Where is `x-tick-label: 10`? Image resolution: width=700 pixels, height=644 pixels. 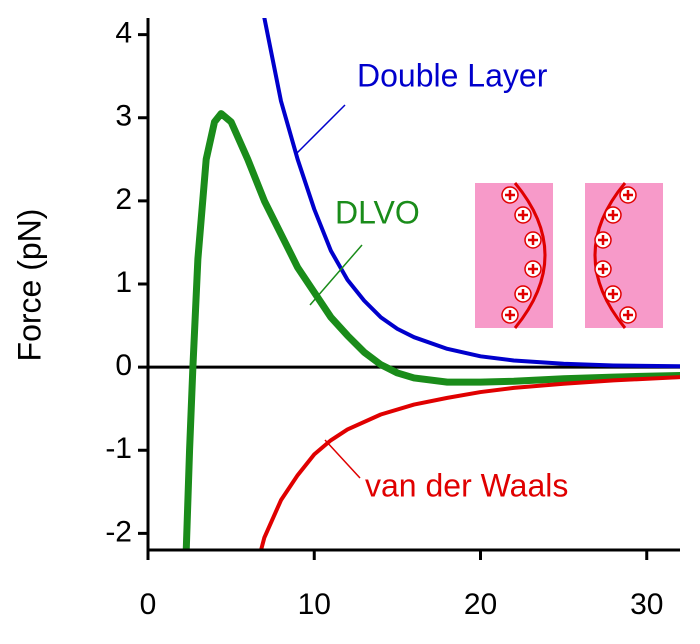 x-tick-label: 10 is located at coordinates (314, 604).